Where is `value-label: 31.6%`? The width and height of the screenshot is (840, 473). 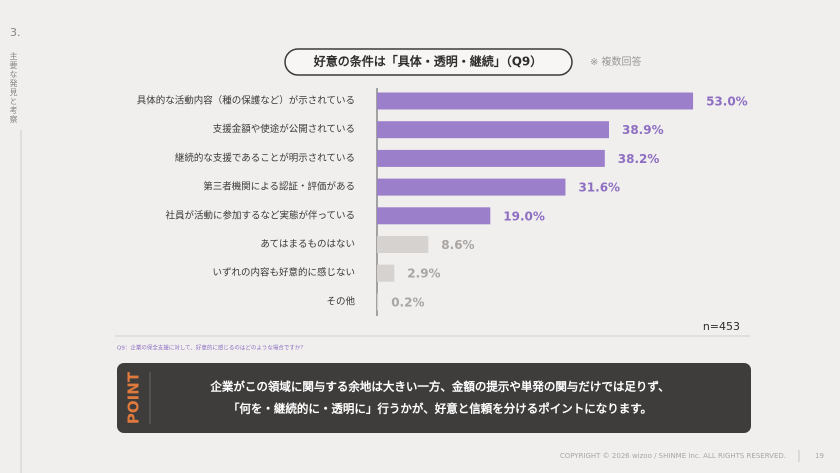
value-label: 31.6% is located at coordinates (599, 188).